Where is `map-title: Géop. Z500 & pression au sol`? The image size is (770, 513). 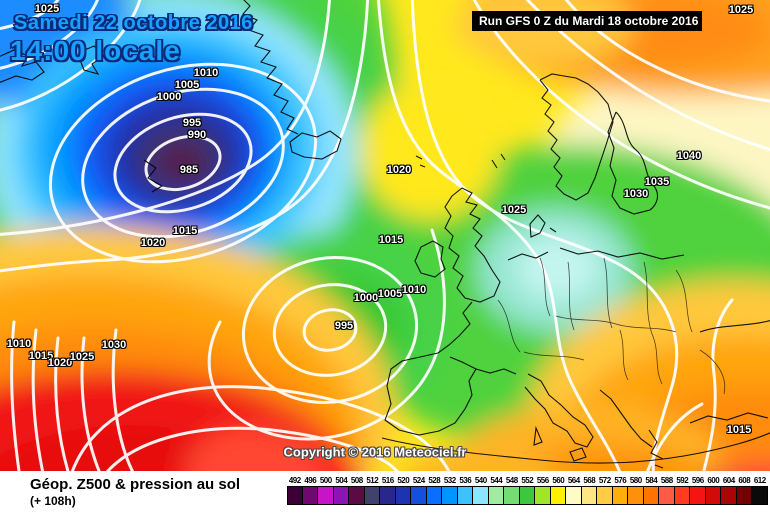 map-title: Géop. Z500 & pression au sol is located at coordinates (135, 484).